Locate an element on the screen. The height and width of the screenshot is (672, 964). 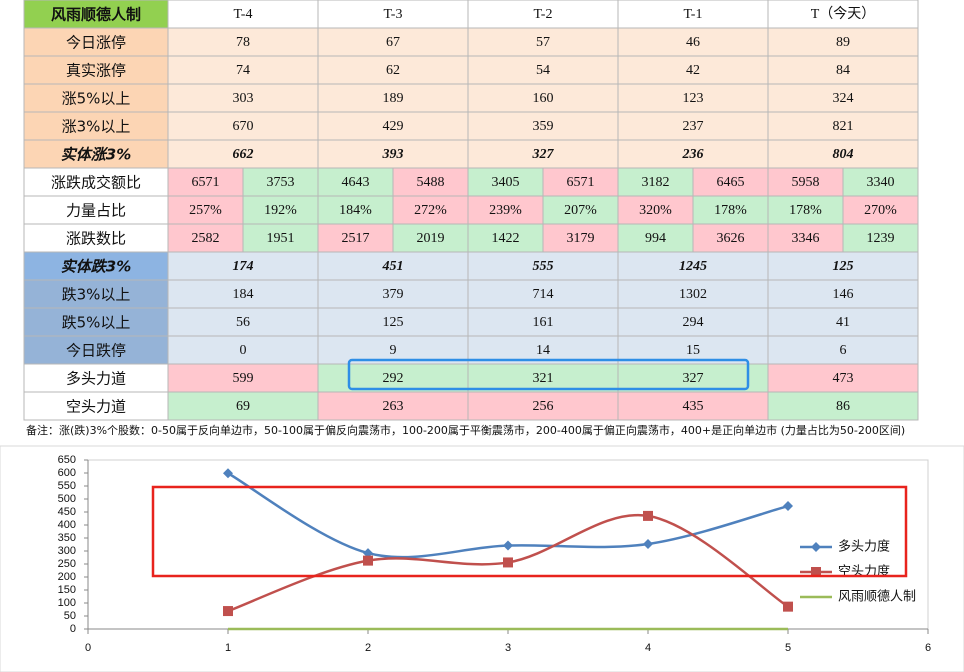
cell-text: 6465 is located at coordinates (731, 182).